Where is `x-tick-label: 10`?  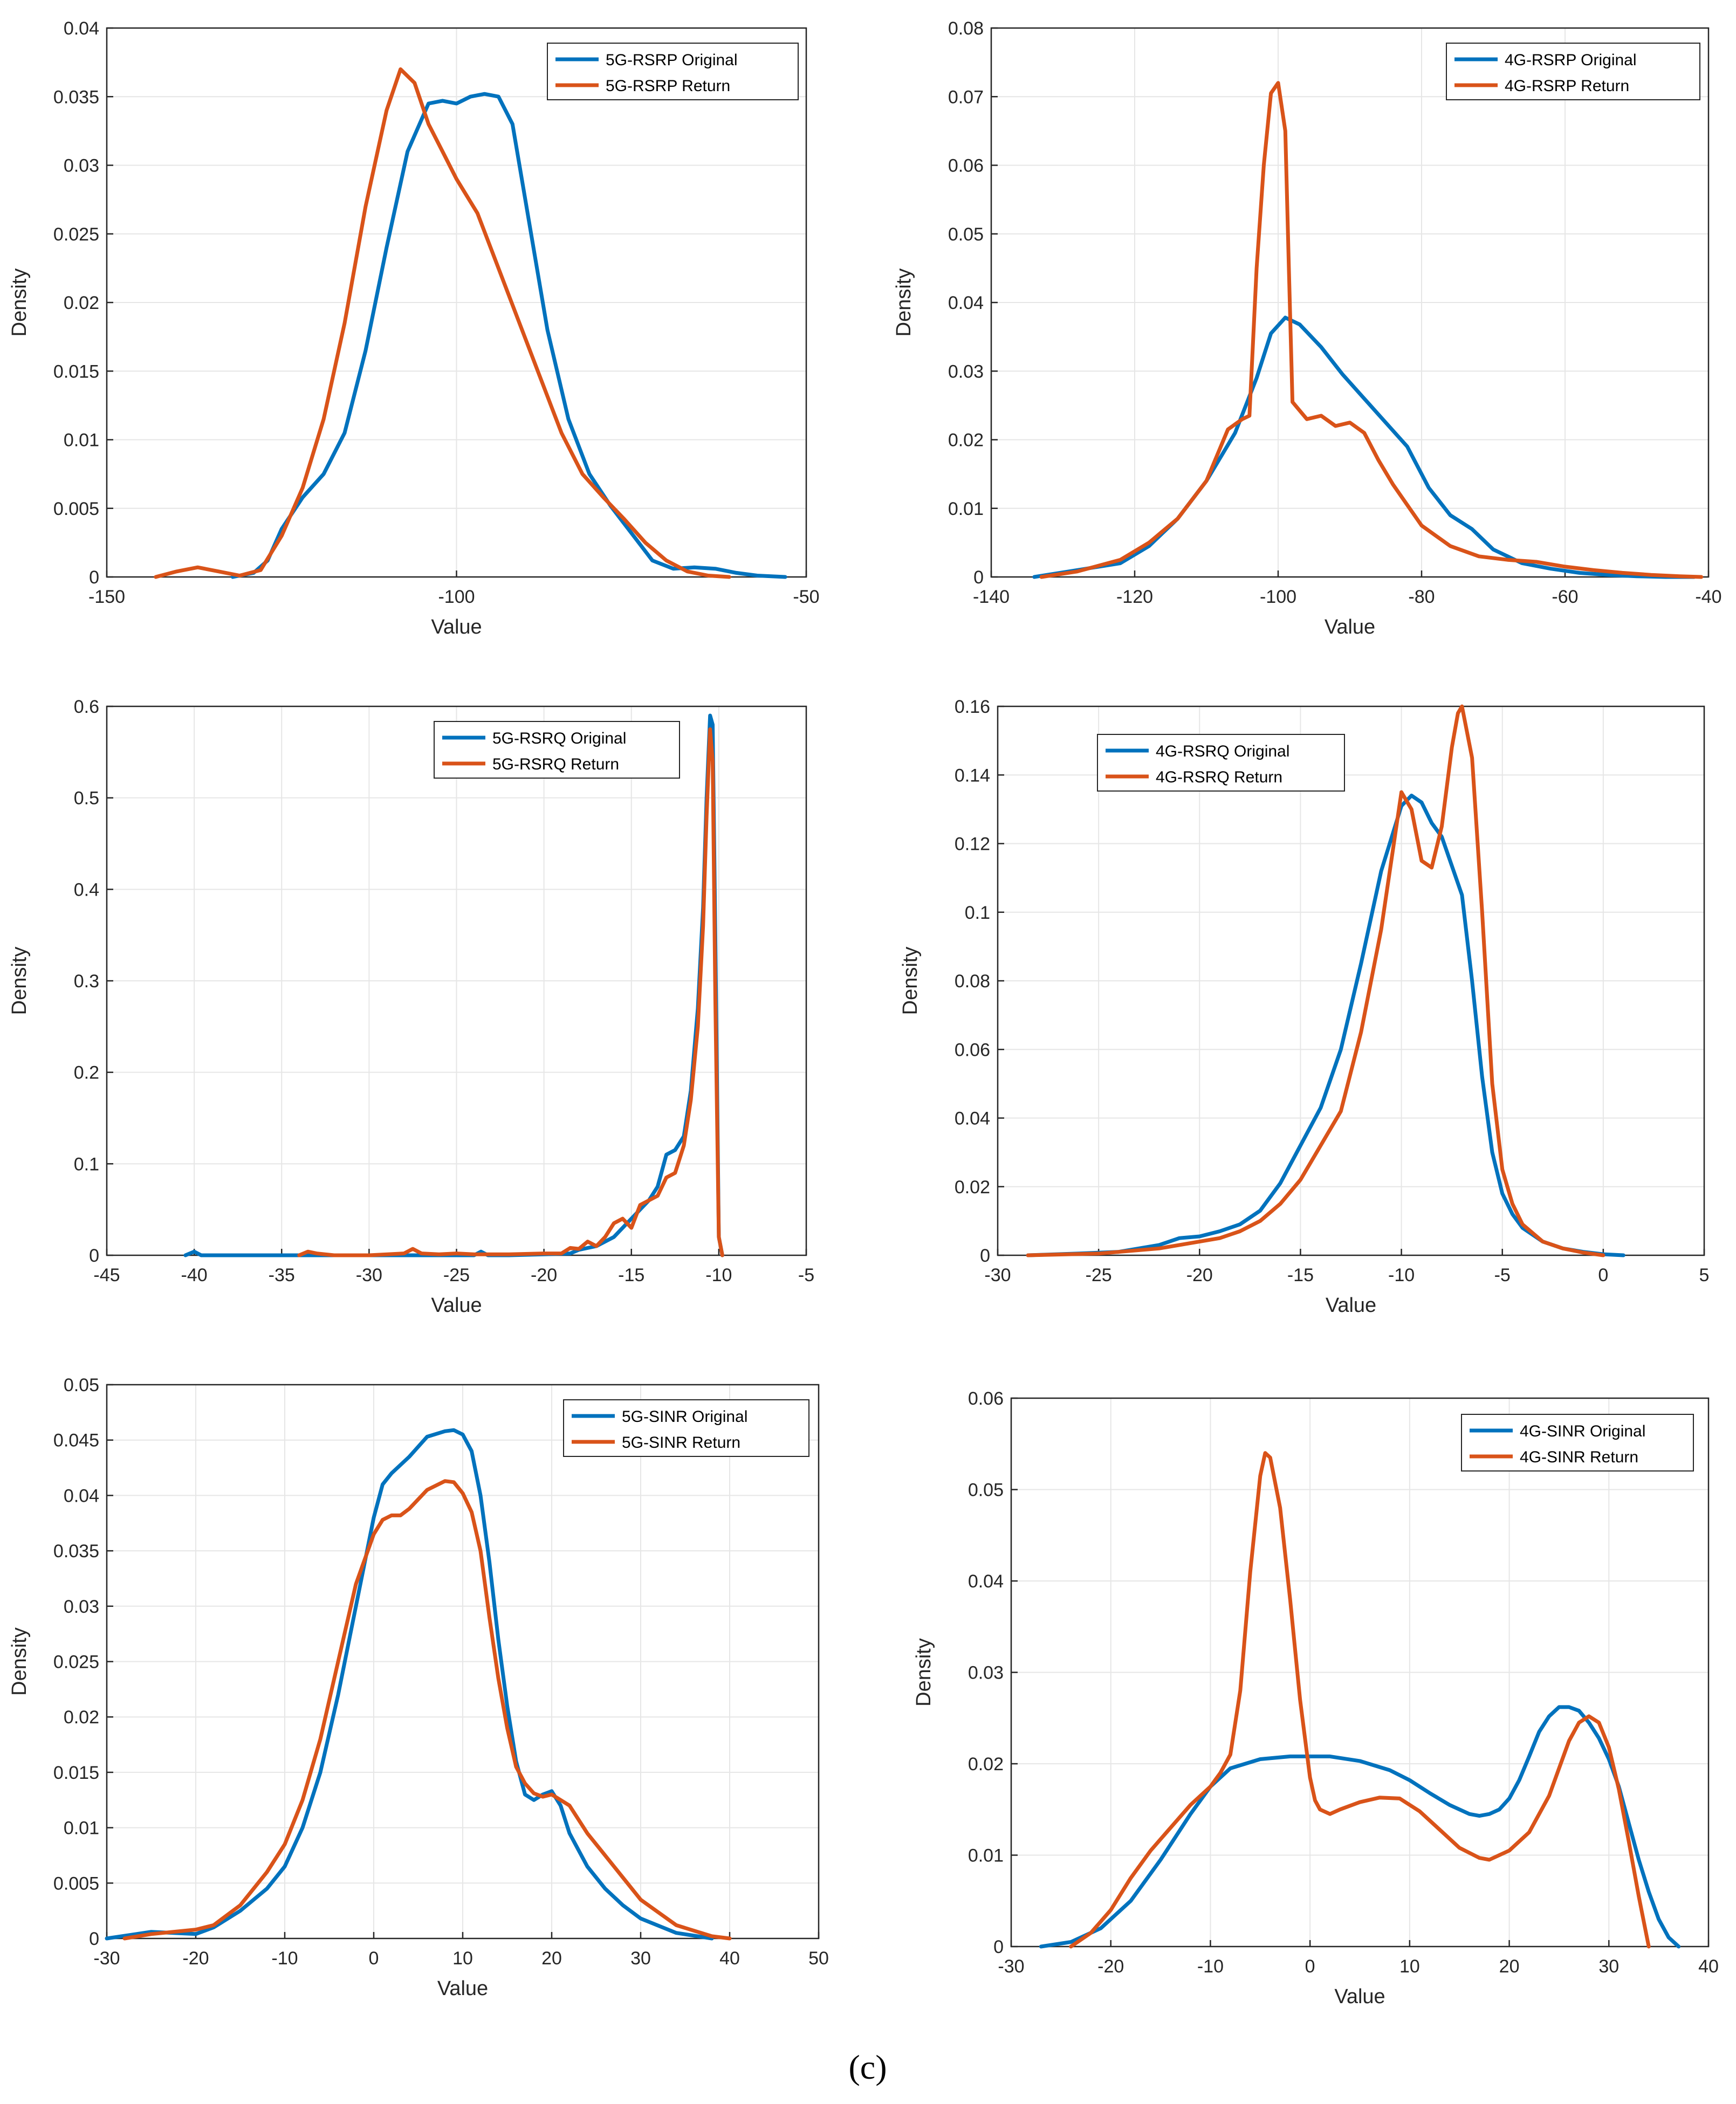
x-tick-label: 10 is located at coordinates (1409, 1966).